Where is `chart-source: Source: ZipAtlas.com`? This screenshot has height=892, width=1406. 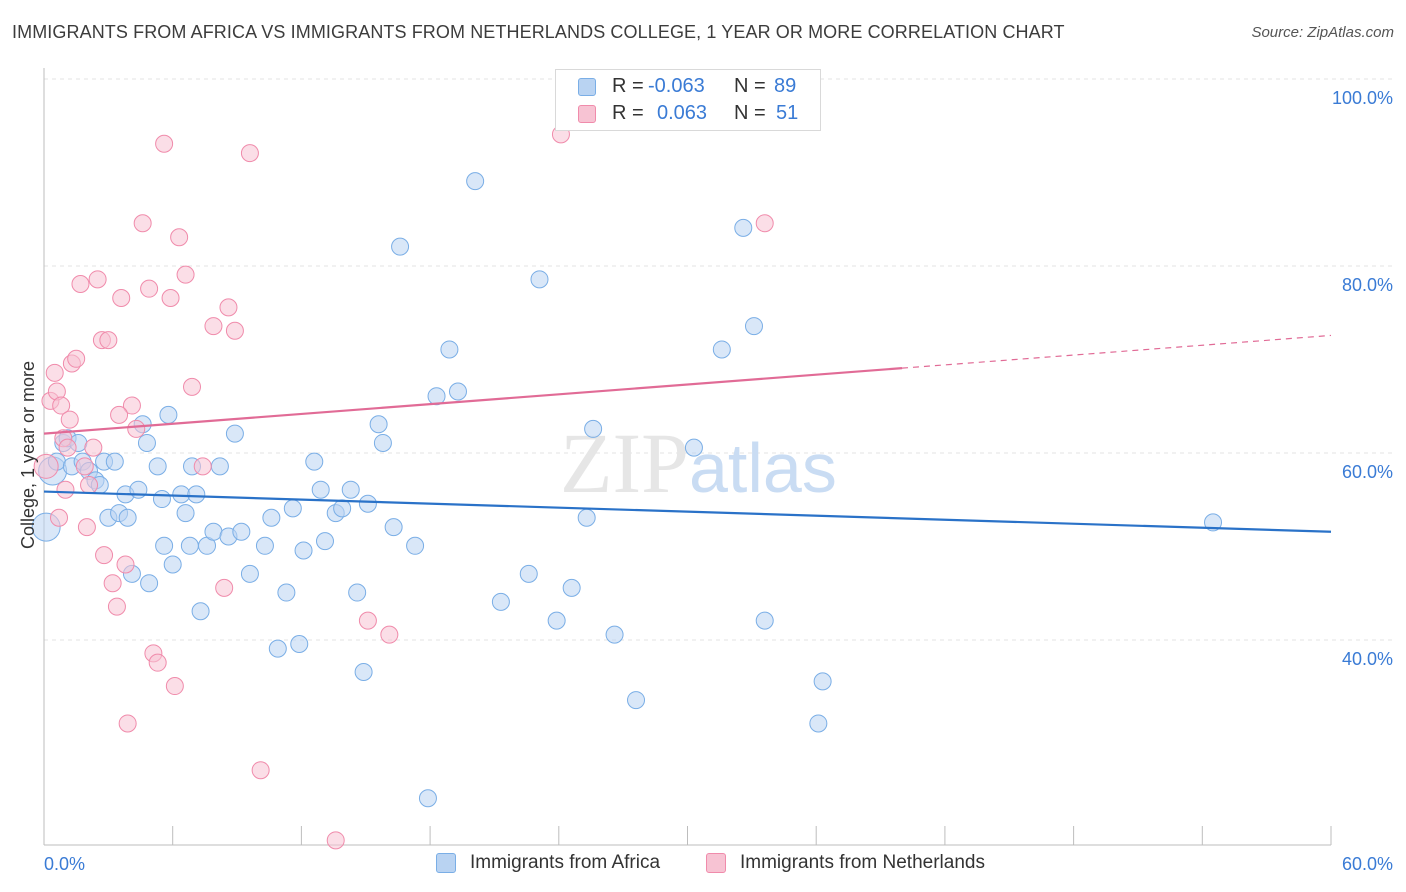
chart-source: Source: ZipAtlas.com is located at coordinates (1322, 32).